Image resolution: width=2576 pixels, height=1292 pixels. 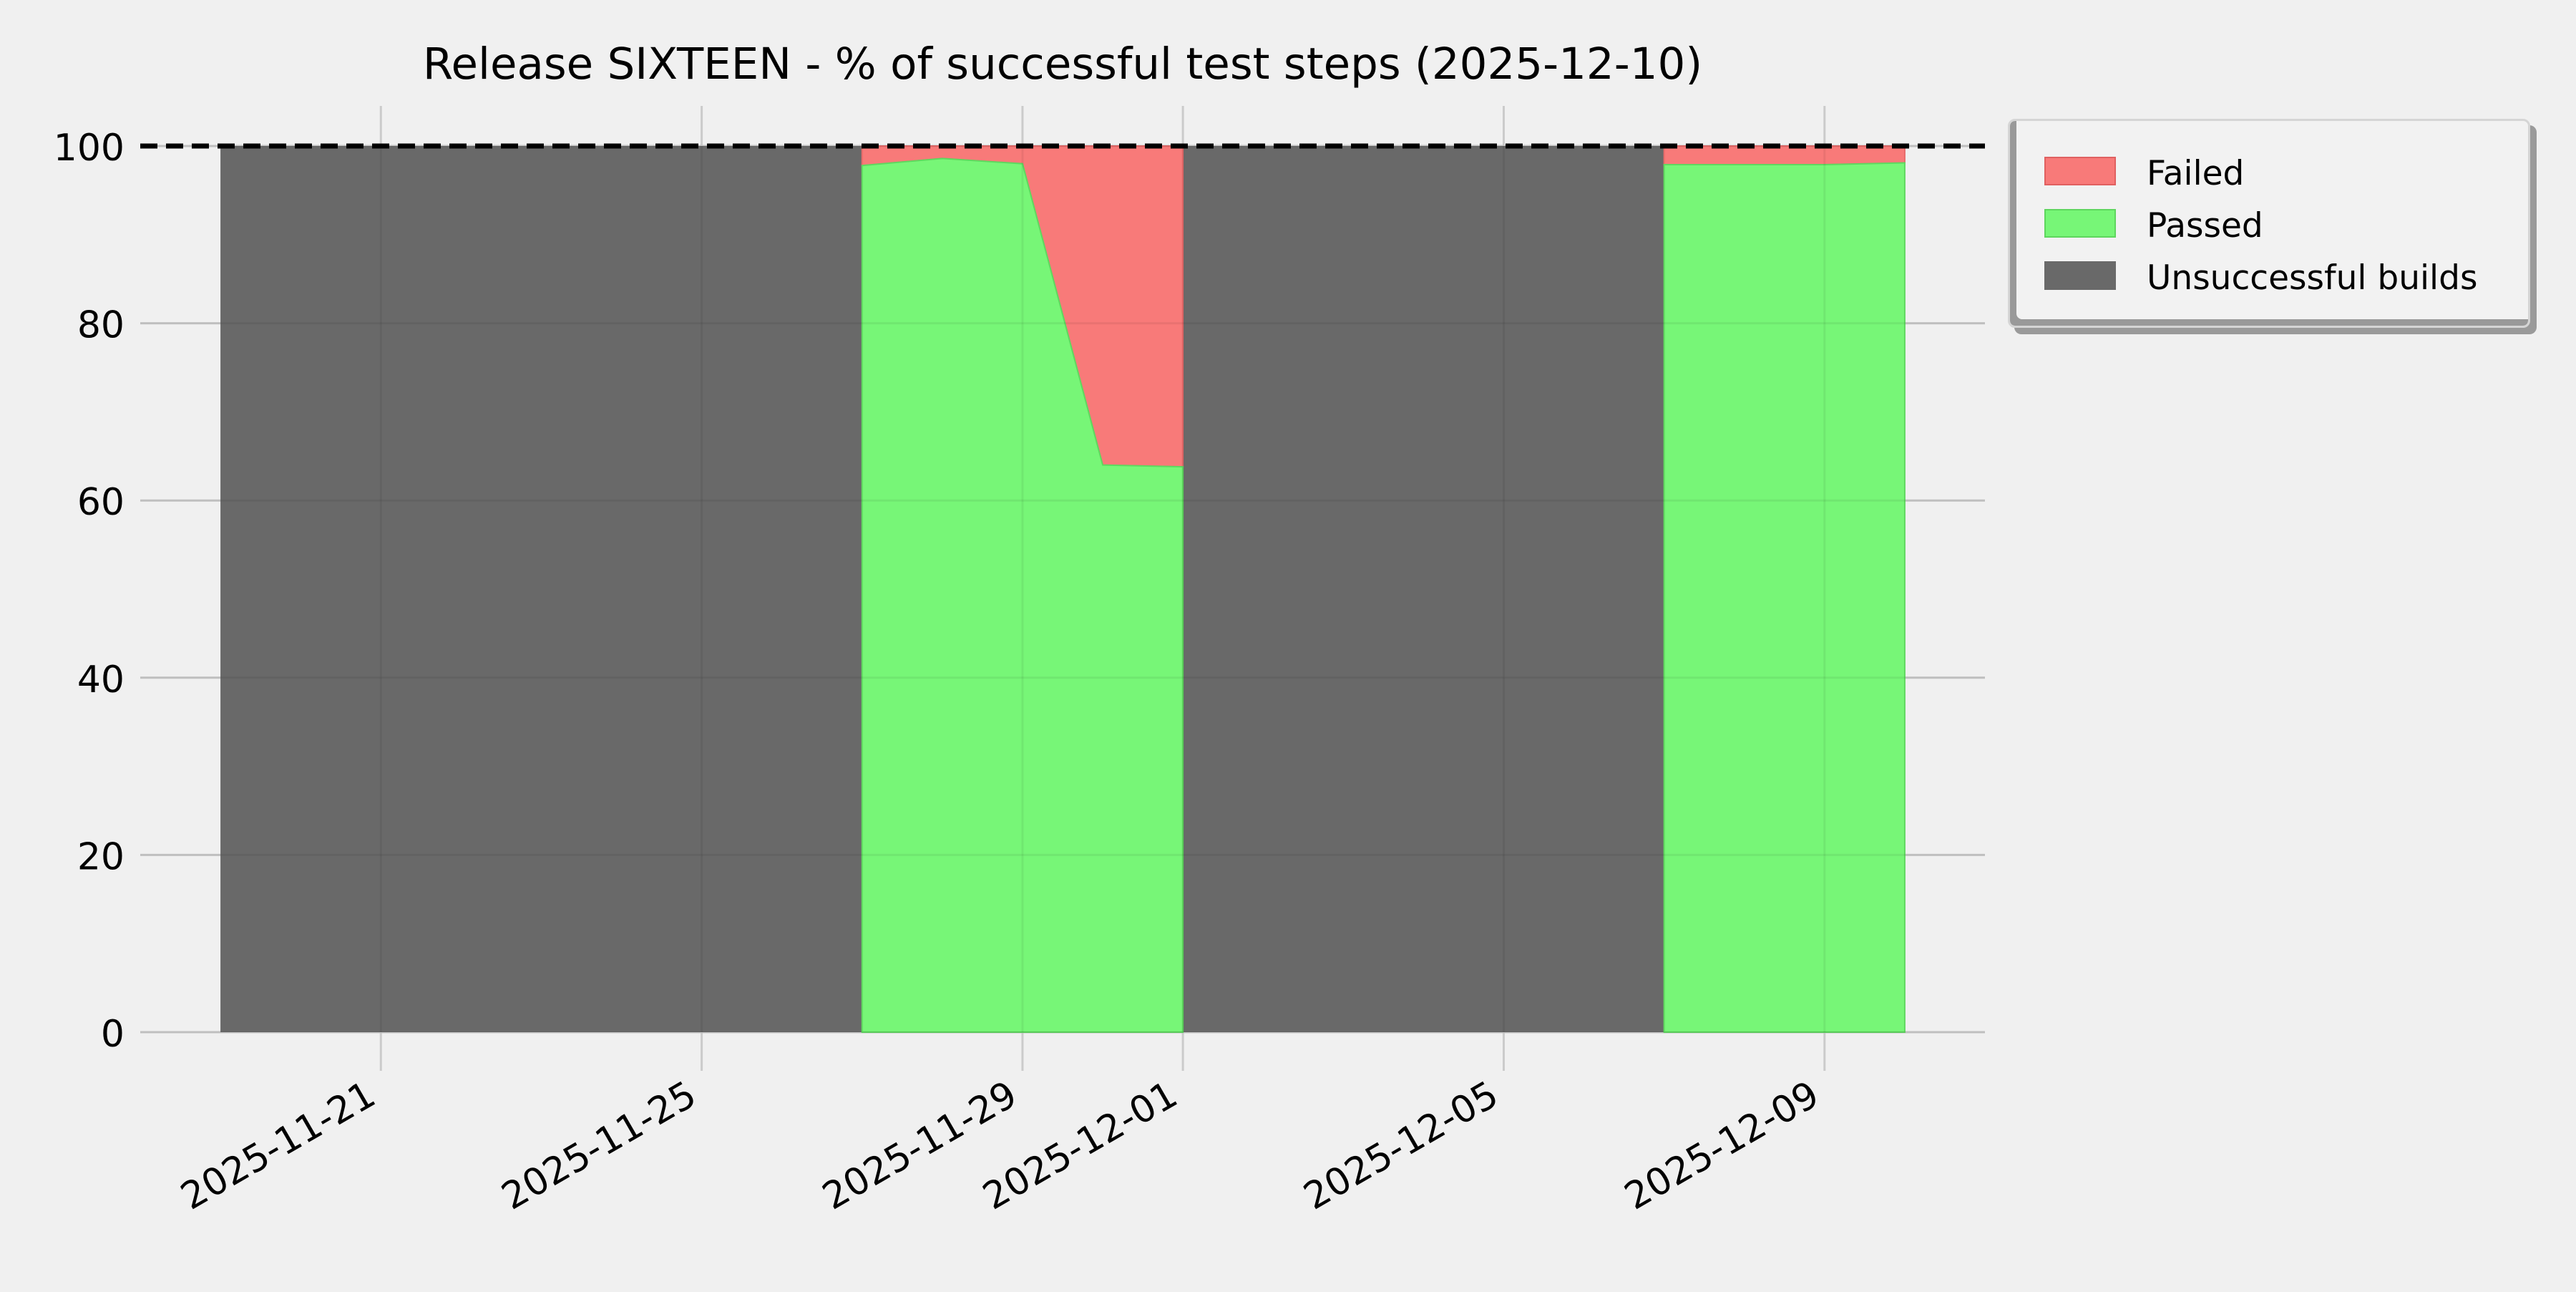 I want to click on legend-swatch-unsuccessful-builds, so click(x=2080, y=275).